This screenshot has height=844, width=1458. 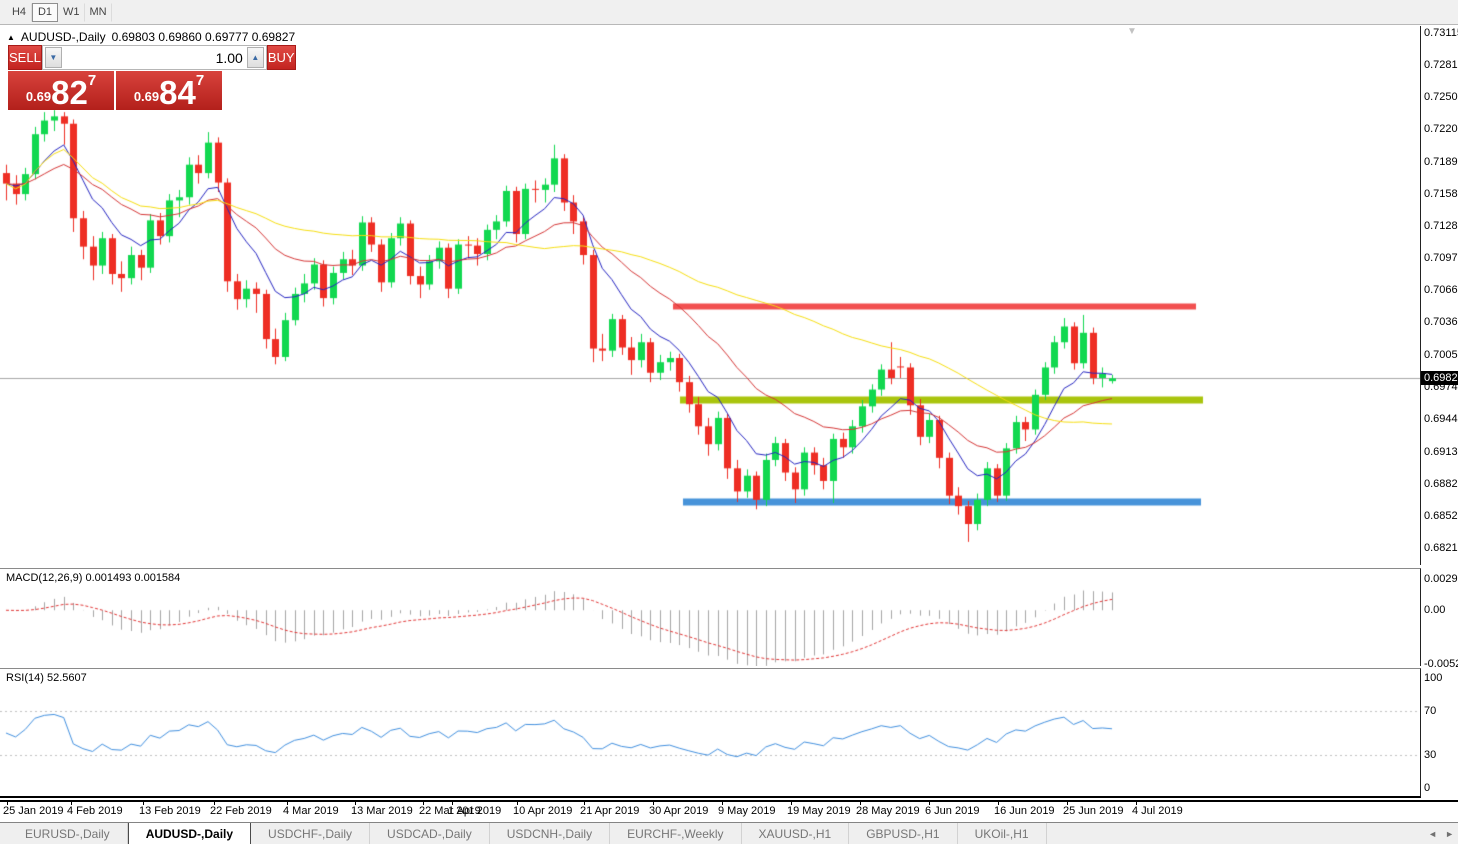 I want to click on timeframe-button-h4: H4, so click(x=19, y=12).